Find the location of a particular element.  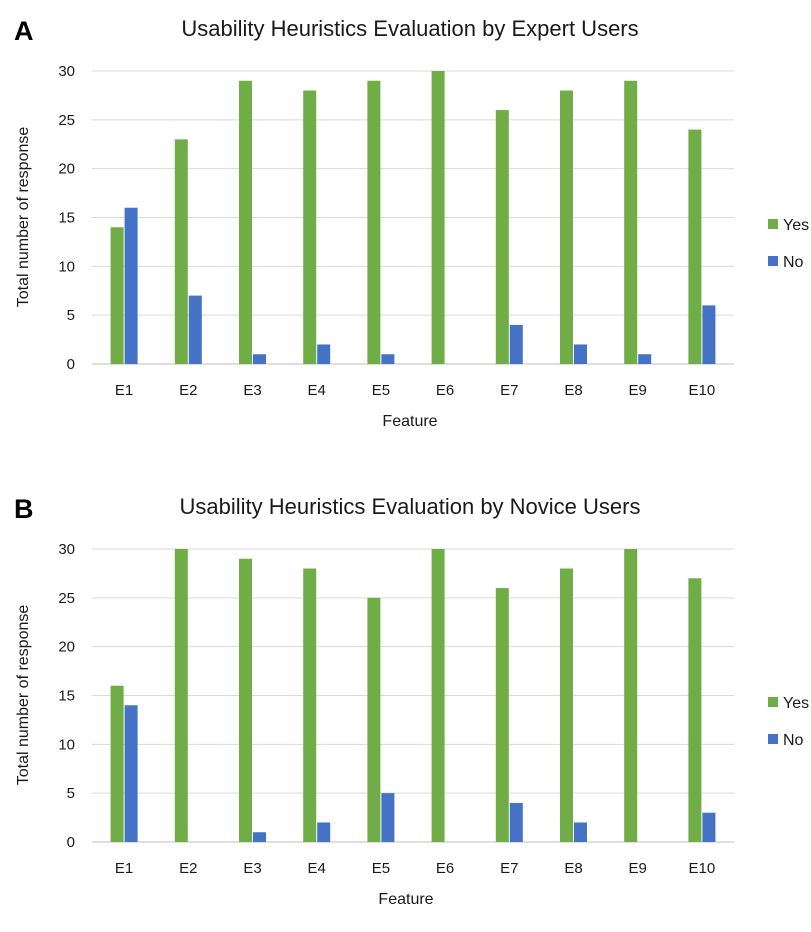

y-axis-label-a: Total number of response is located at coordinates (23, 217).